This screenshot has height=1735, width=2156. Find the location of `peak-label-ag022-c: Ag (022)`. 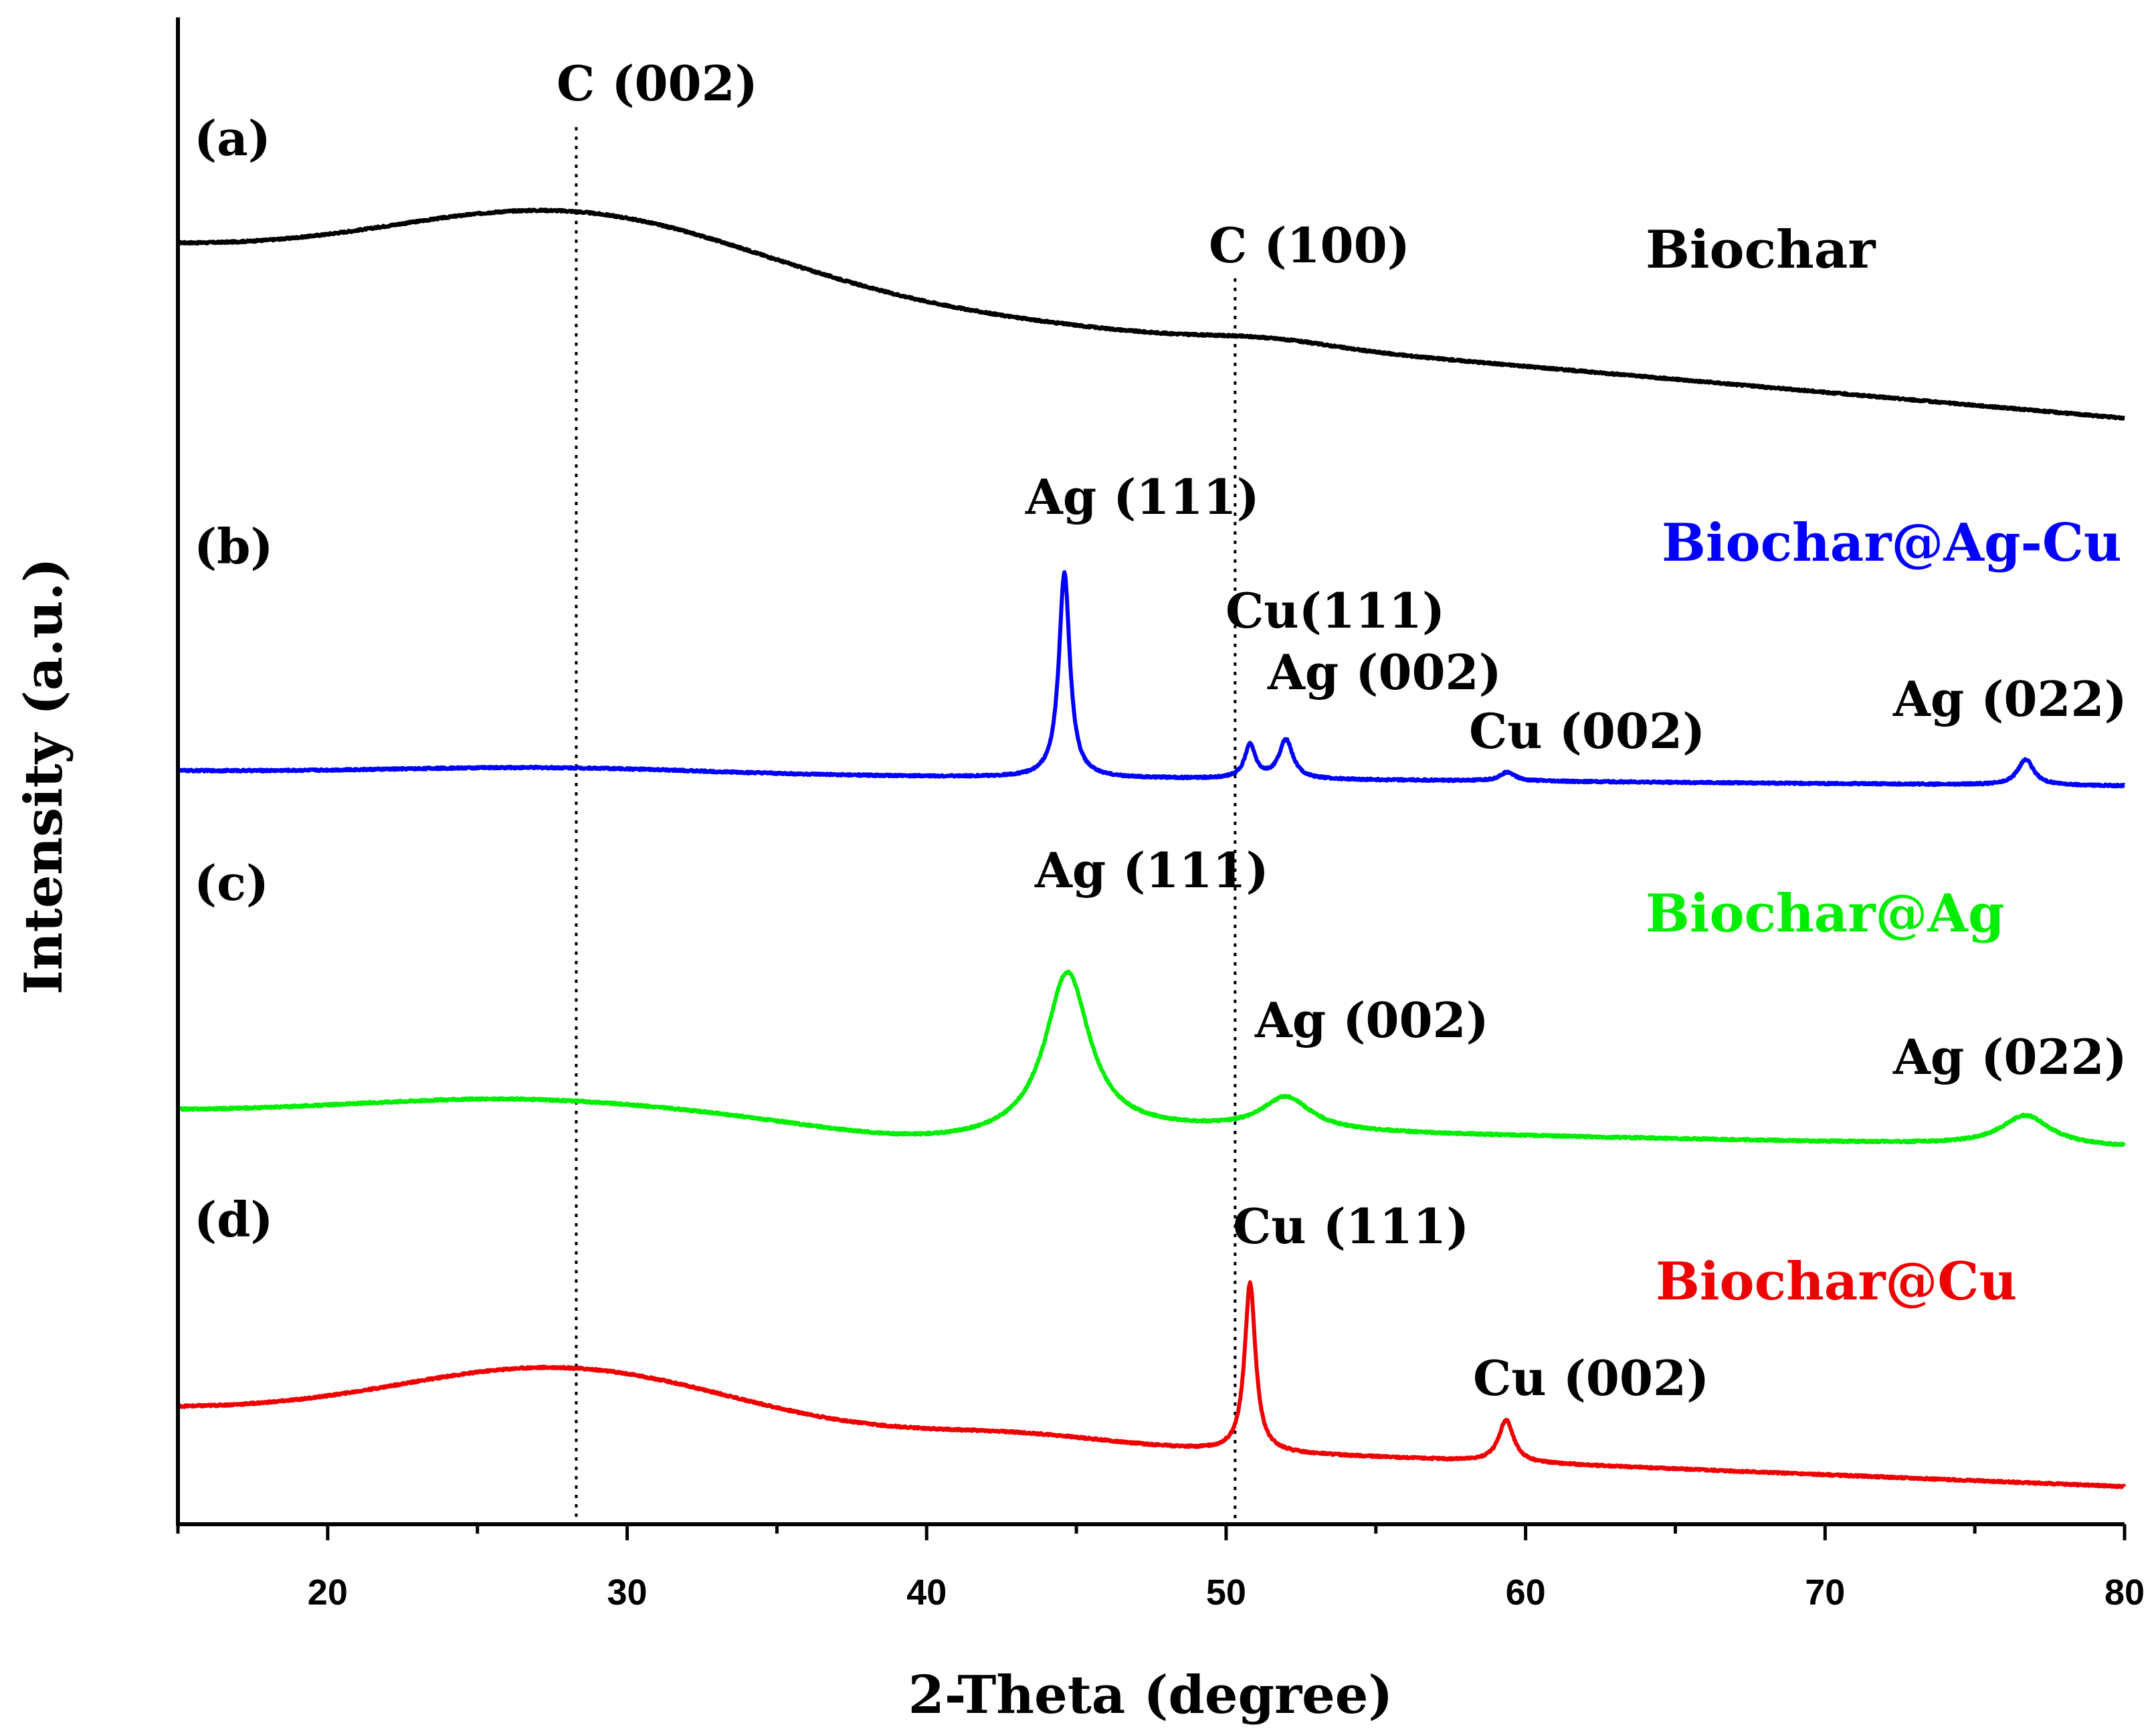

peak-label-ag022-c: Ag (022) is located at coordinates (2009, 1056).